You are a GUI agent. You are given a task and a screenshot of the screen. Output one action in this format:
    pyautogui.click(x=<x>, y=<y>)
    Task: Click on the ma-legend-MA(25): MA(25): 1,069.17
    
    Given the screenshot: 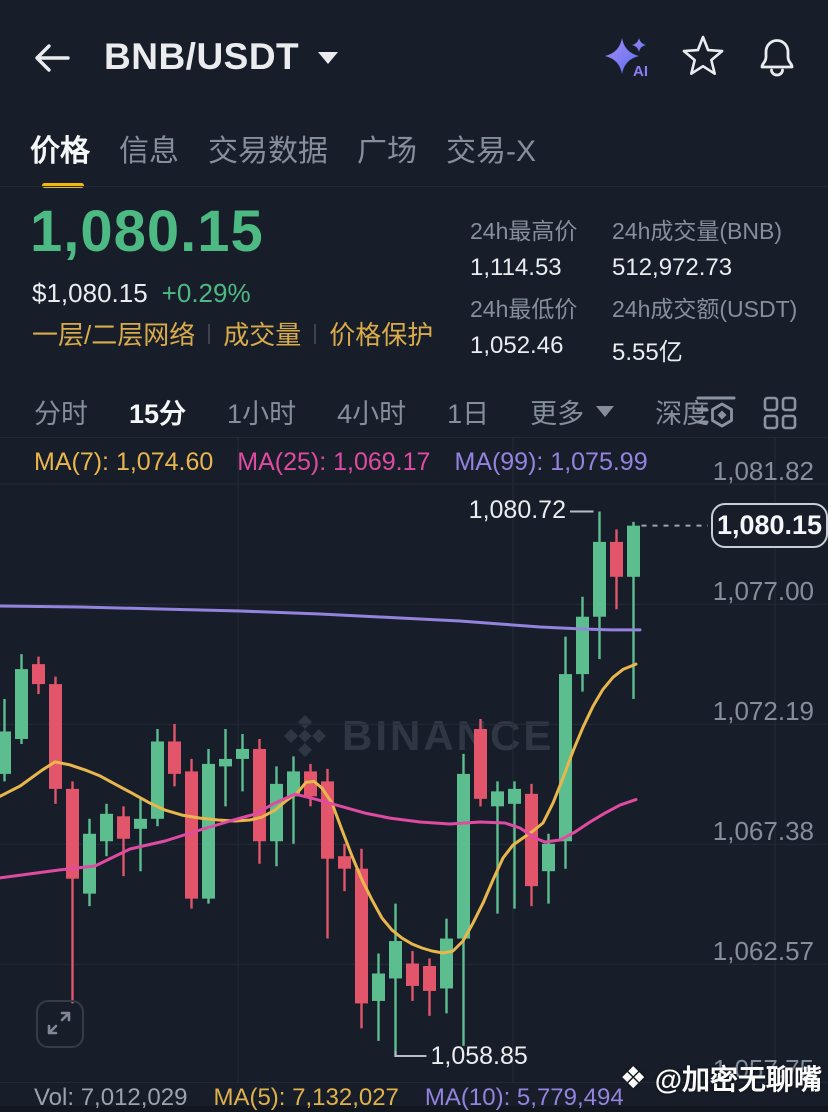 What is the action you would take?
    pyautogui.click(x=334, y=462)
    